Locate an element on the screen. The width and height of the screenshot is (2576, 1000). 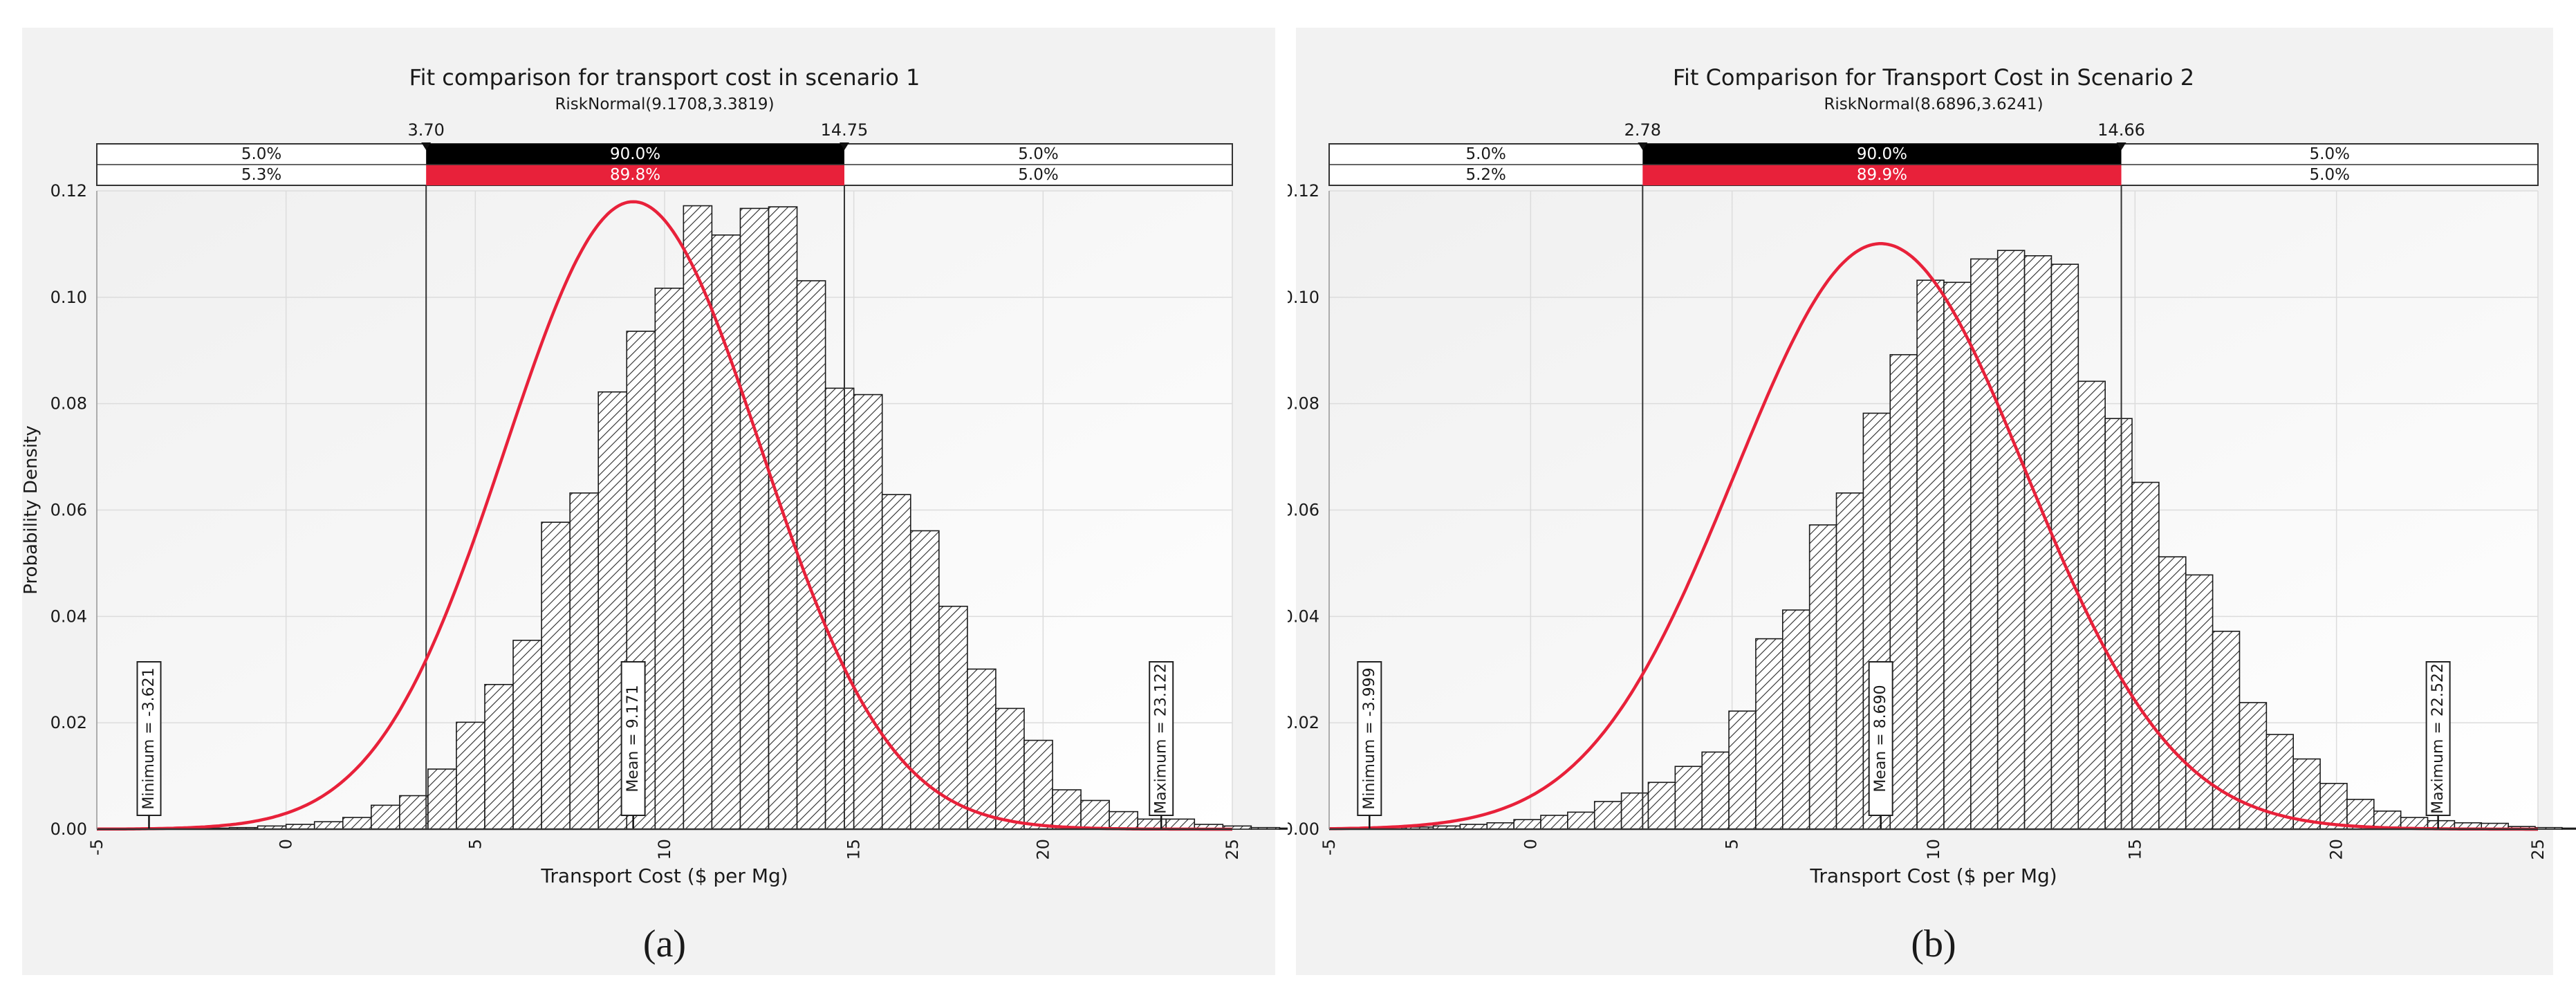
delimiter-value-label: 14.75 is located at coordinates (845, 130).